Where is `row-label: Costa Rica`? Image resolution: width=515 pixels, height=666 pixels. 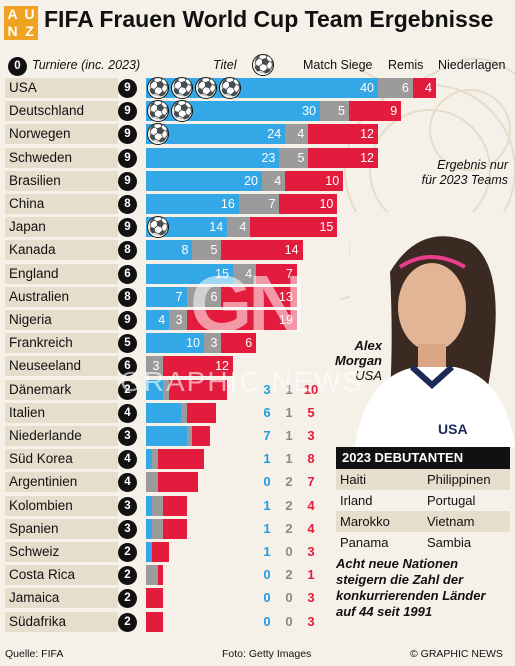
row-label: Costa Rica is located at coordinates (61, 575).